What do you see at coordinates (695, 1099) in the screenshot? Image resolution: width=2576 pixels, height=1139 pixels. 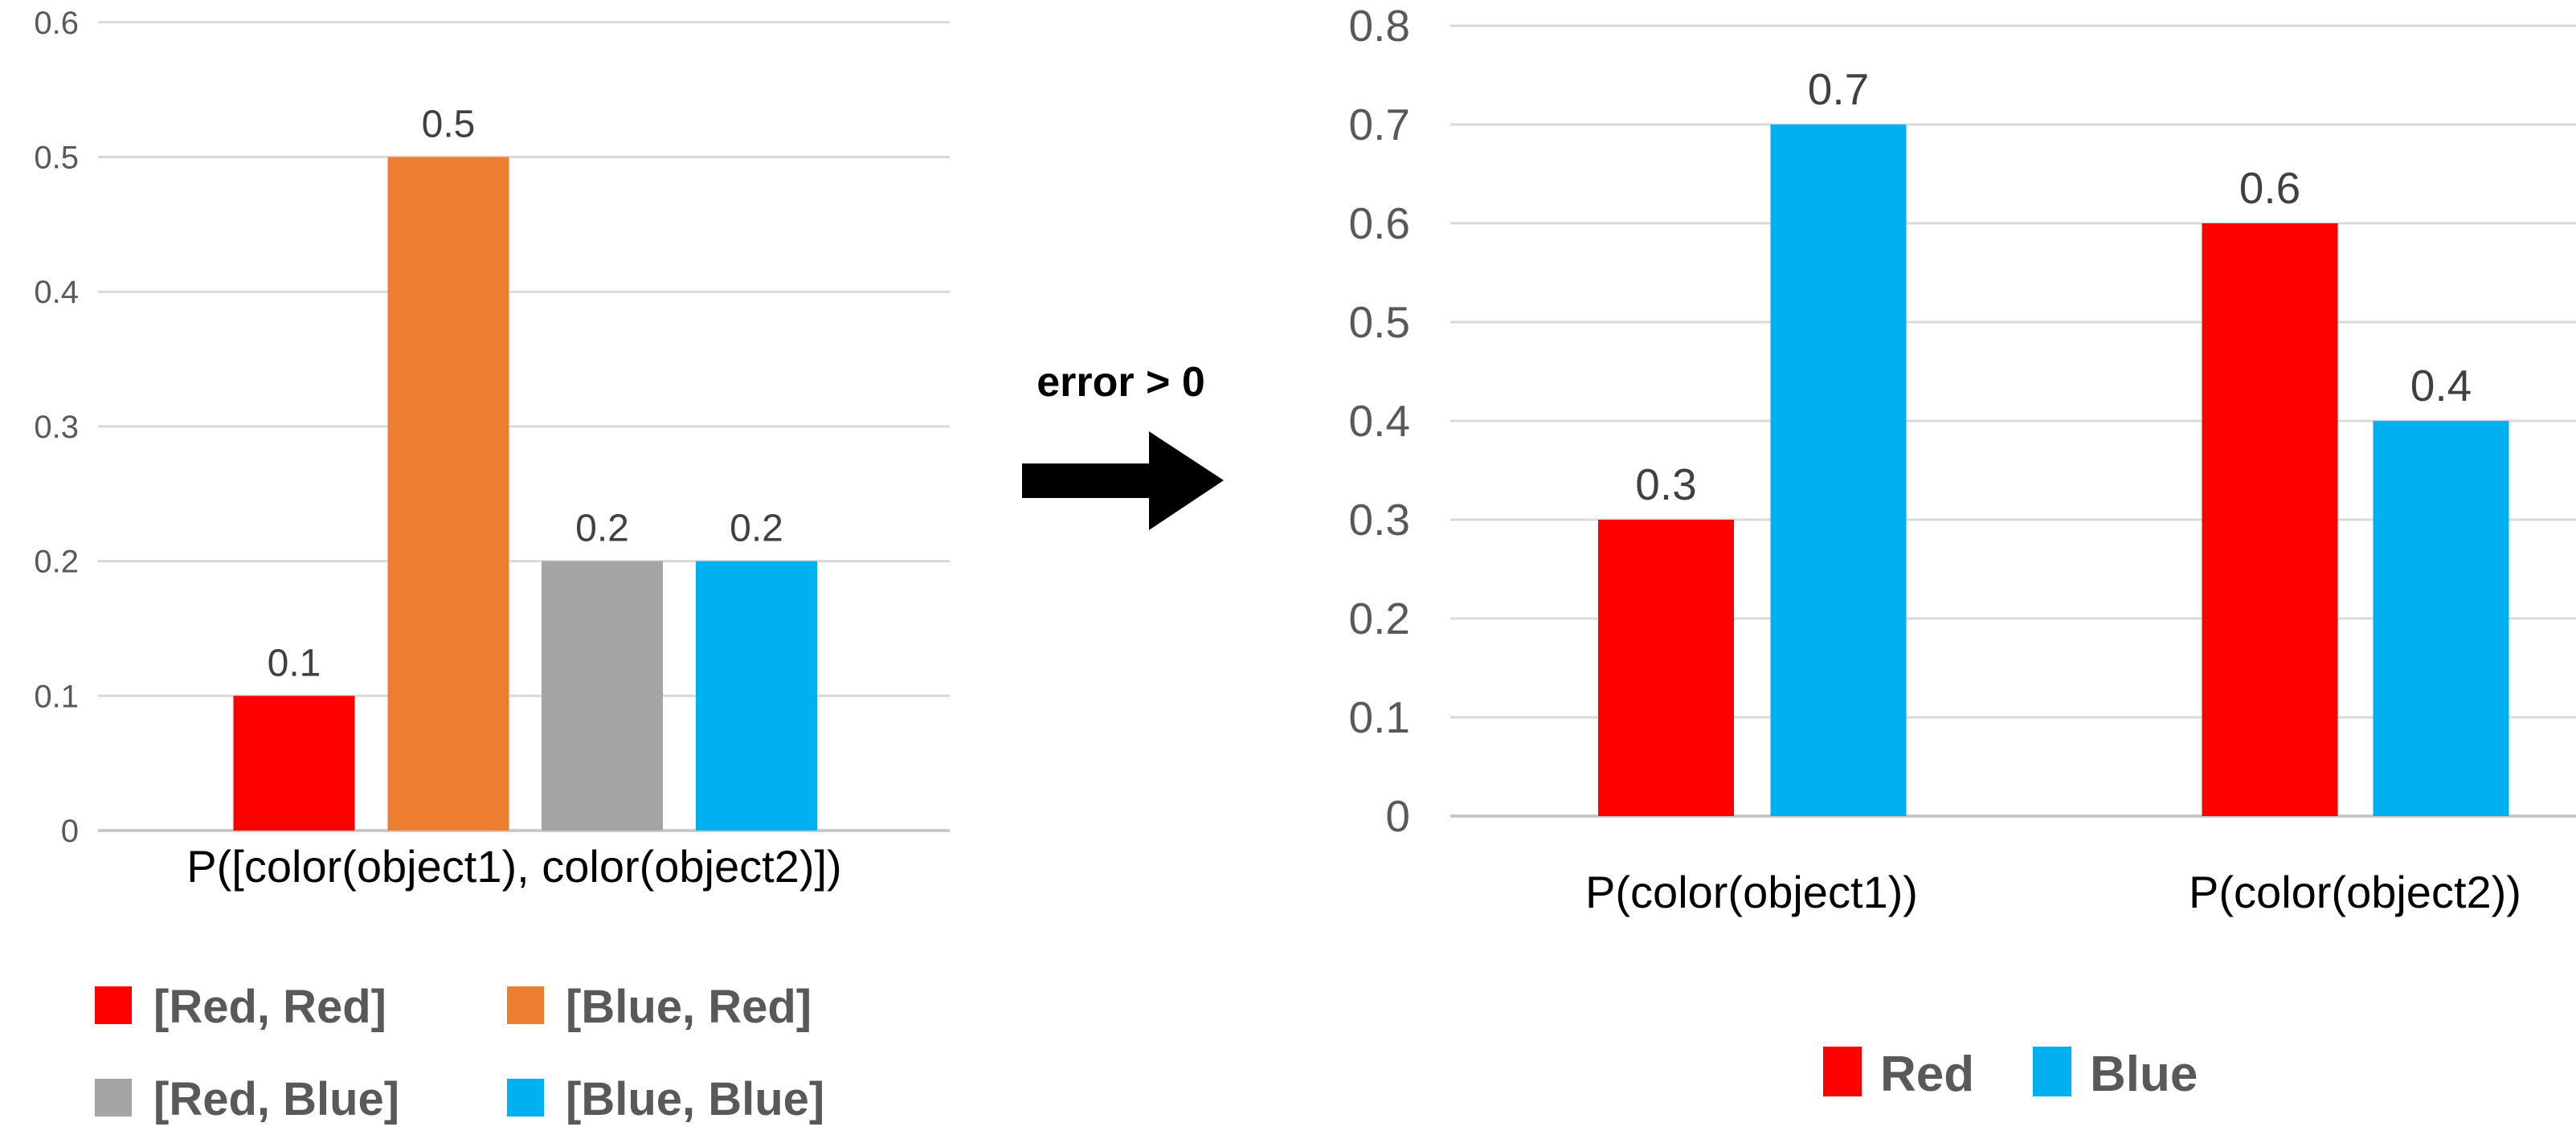 I see `legend-label: [Blue, Blue]` at bounding box center [695, 1099].